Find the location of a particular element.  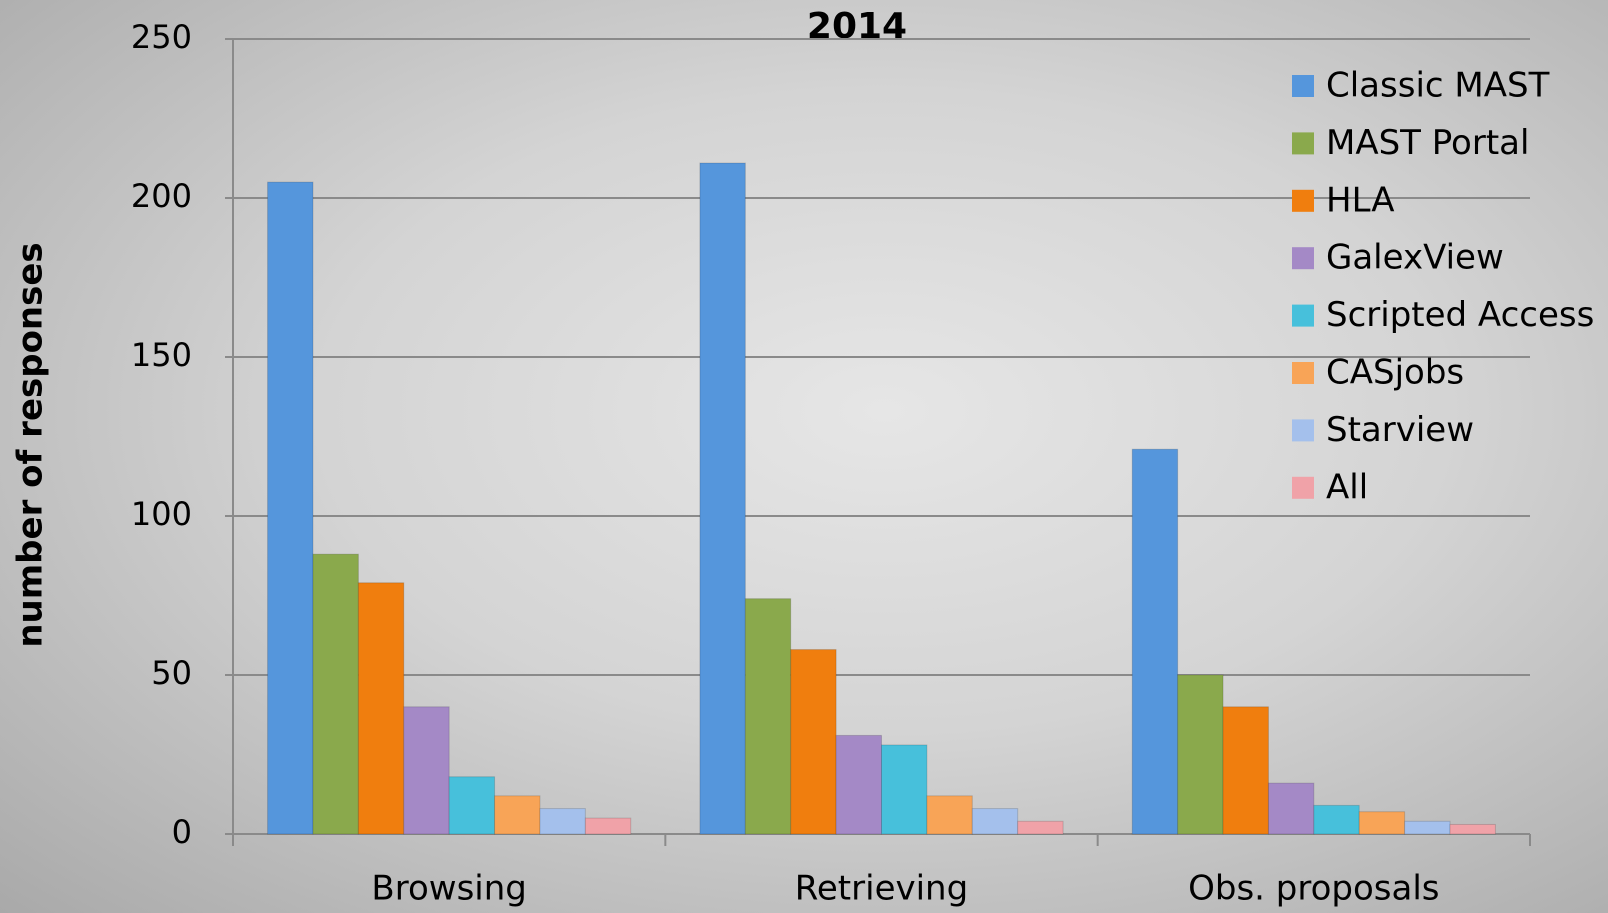

chart-title: 2014 is located at coordinates (857, 26).